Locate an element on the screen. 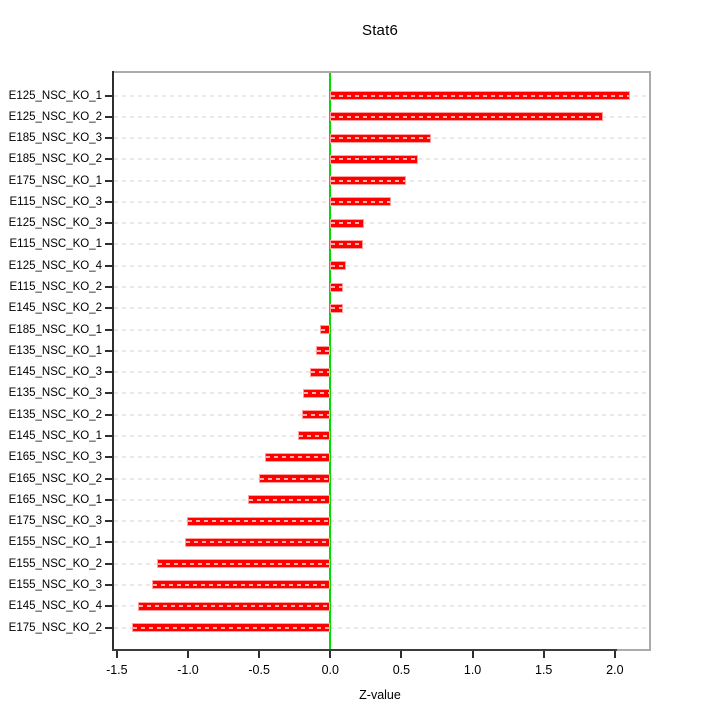 Image resolution: width=720 pixels, height=720 pixels. y-axis-label: E125_NSC_KO_1 is located at coordinates (55, 95).